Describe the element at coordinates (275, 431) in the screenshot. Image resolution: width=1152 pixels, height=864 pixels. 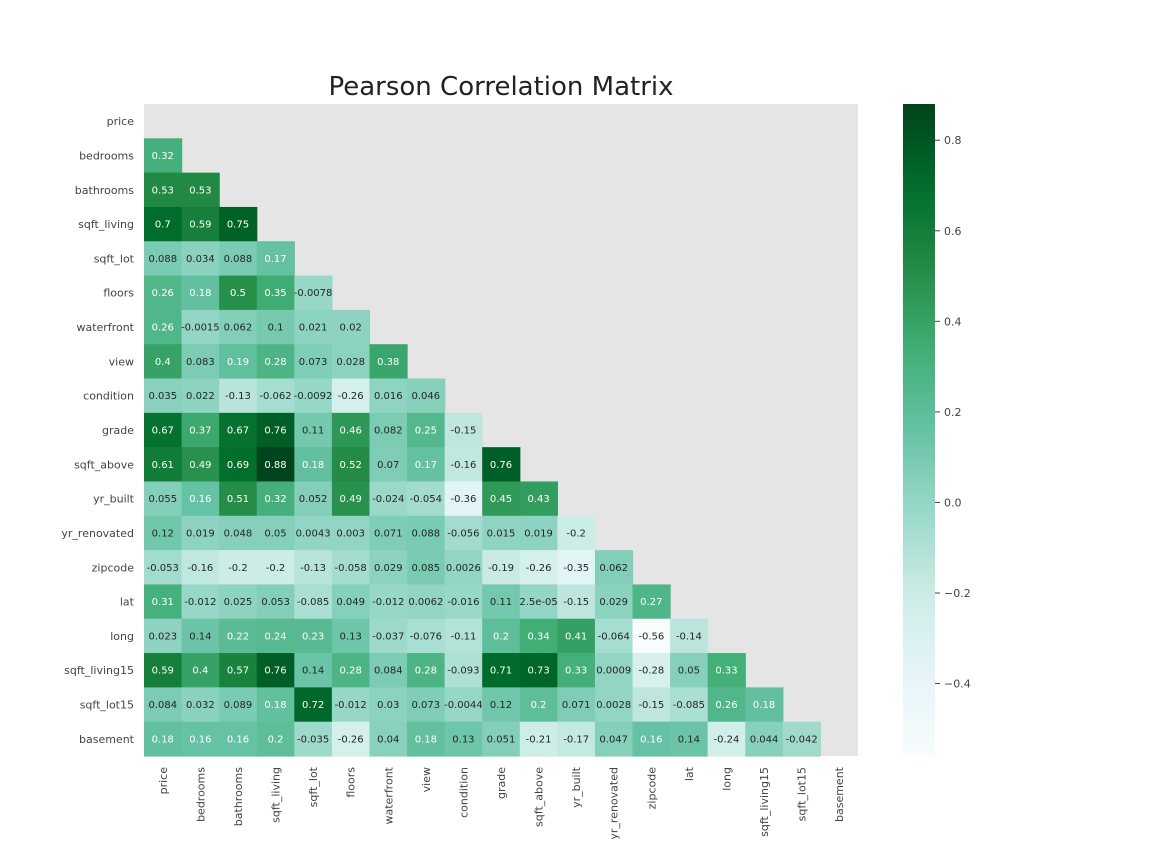
I see `cell-value-label: 0.76` at that location.